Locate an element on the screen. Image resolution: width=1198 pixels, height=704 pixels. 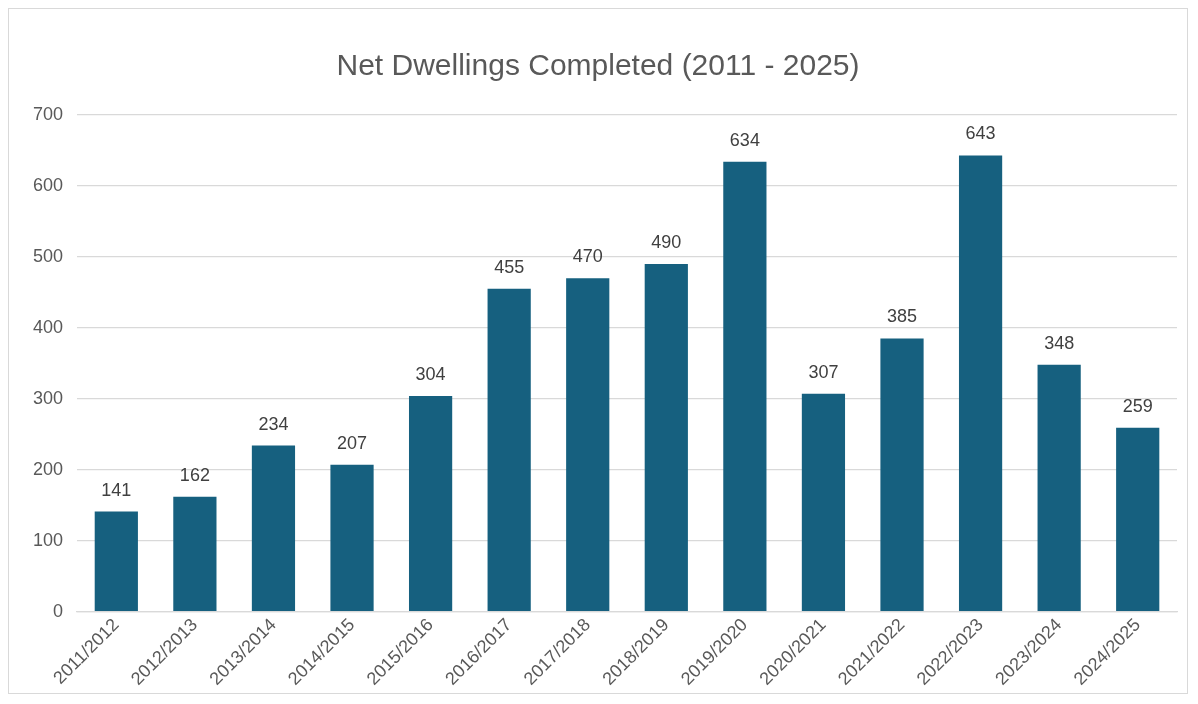
data-label: 141 is located at coordinates (116, 489).